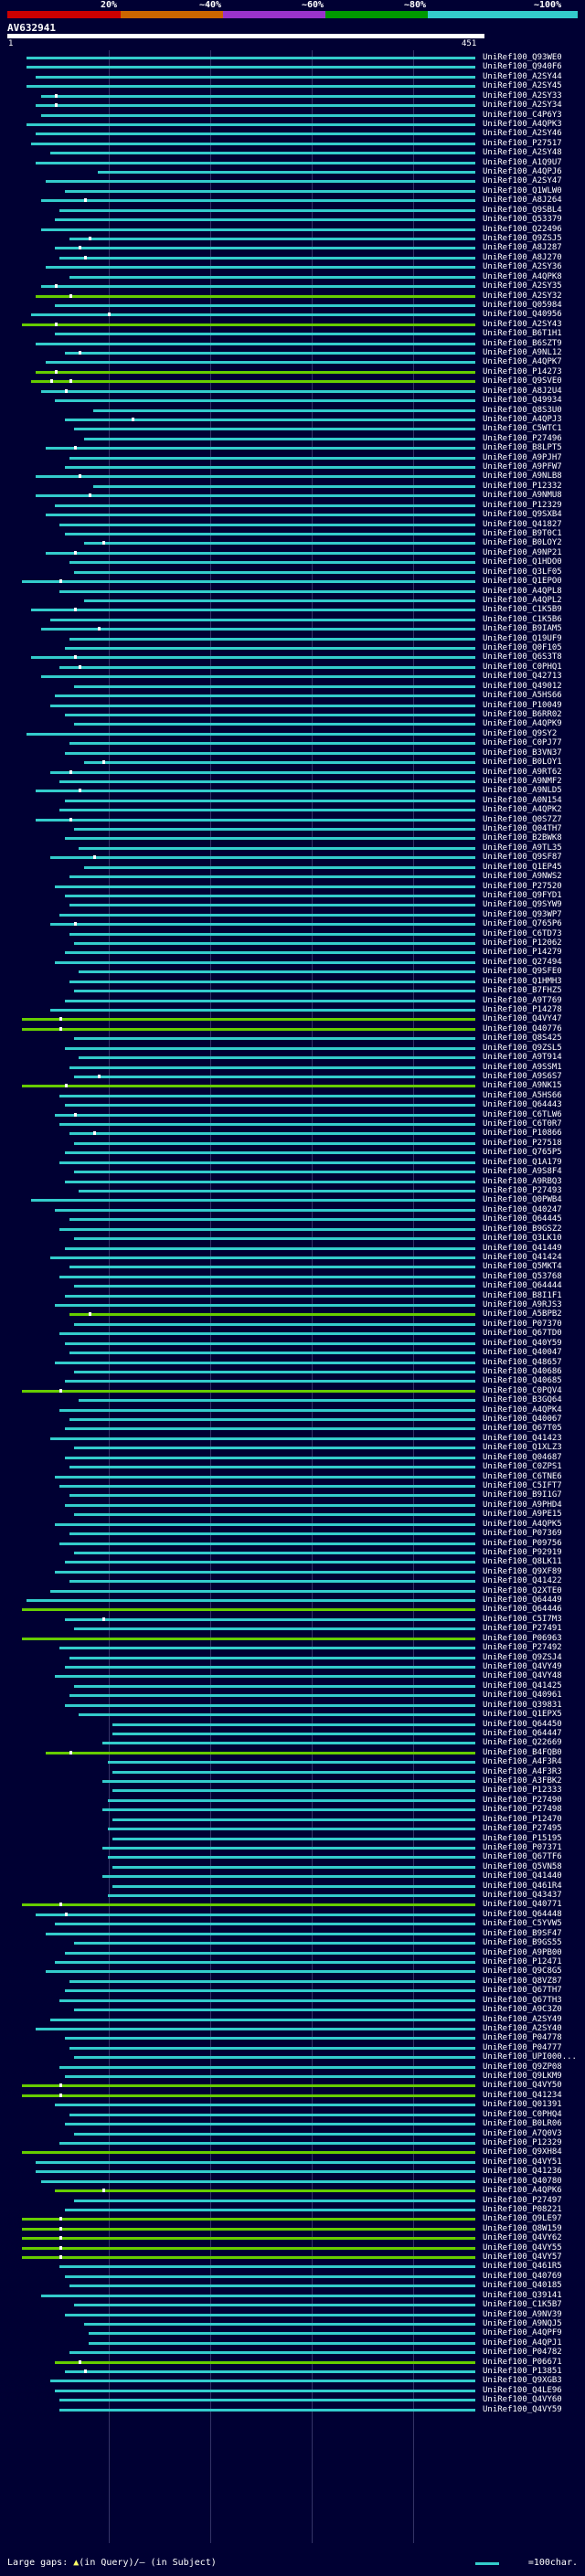 Image resolution: width=585 pixels, height=2576 pixels. I want to click on hit-row: UniRef100_P06671, so click(293, 2363).